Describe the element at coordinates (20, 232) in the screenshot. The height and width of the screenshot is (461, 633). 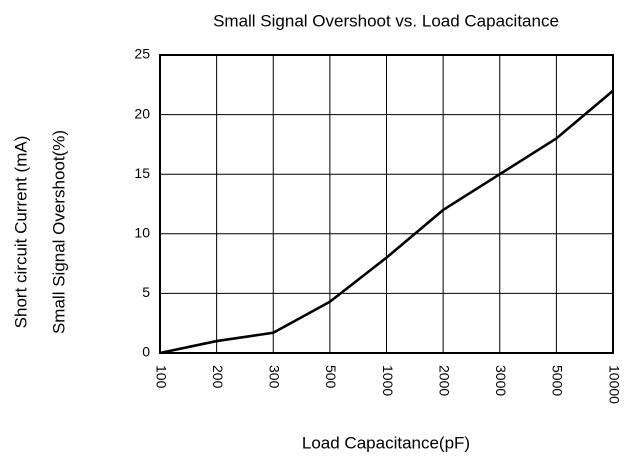
I see `y-axis-label: Short circuit Current (mA)` at that location.